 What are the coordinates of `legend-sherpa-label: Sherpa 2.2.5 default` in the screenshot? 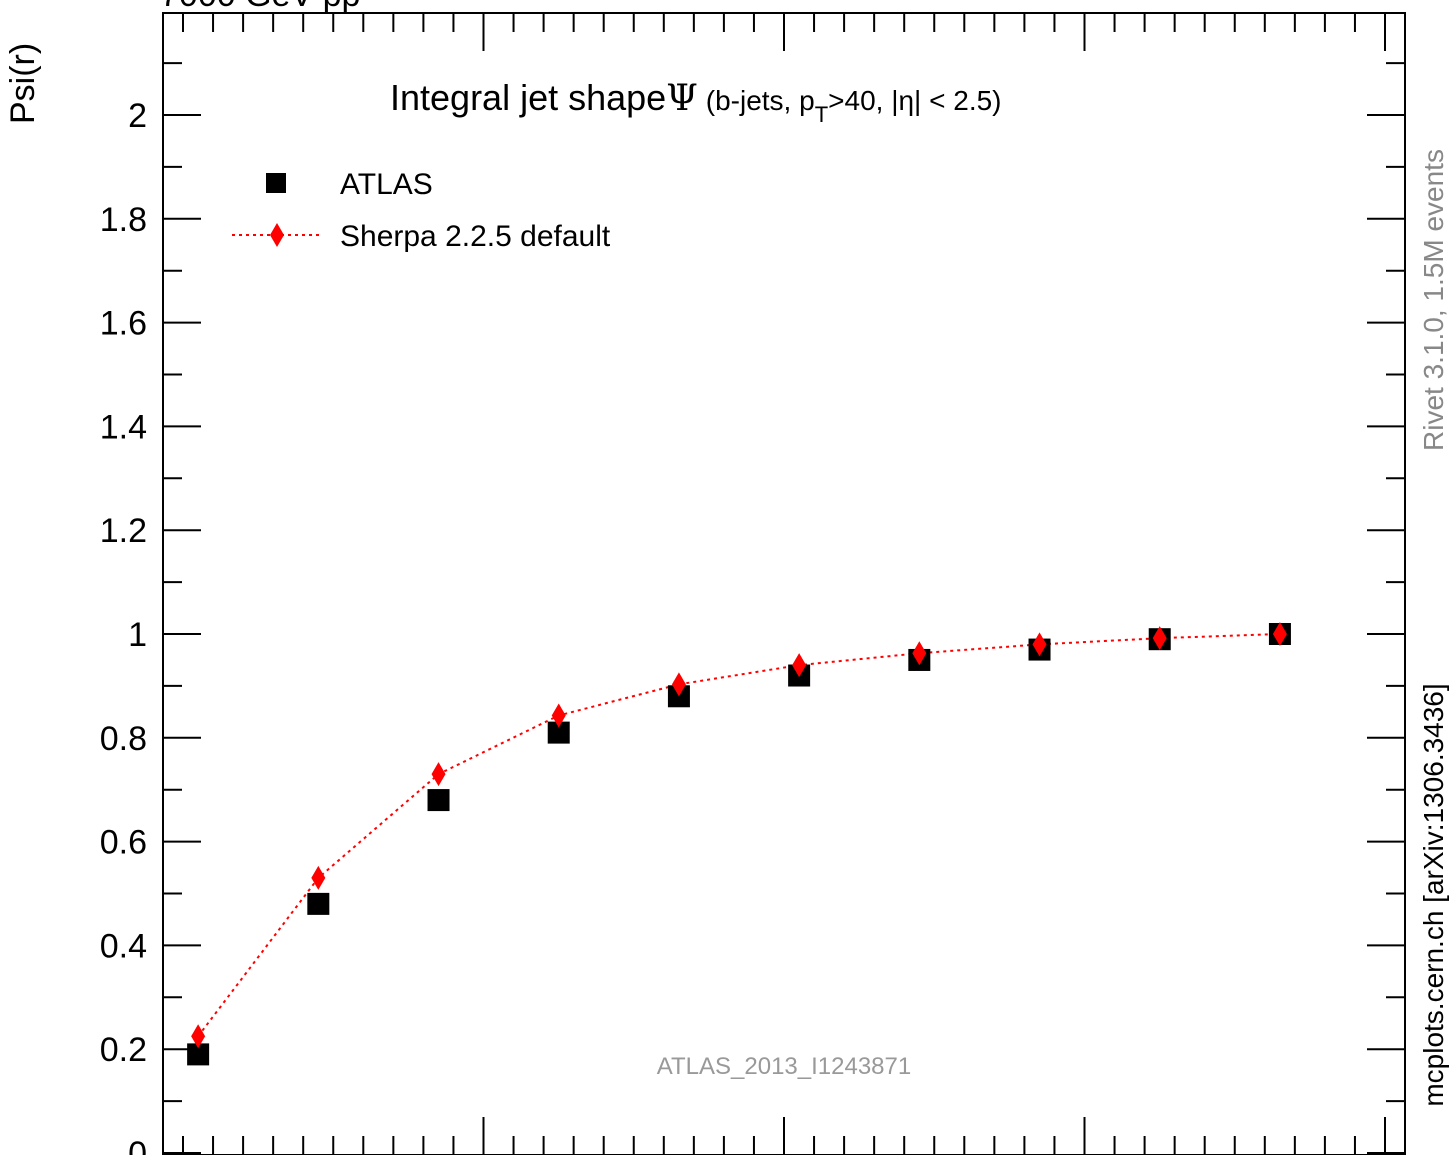 It's located at (475, 236).